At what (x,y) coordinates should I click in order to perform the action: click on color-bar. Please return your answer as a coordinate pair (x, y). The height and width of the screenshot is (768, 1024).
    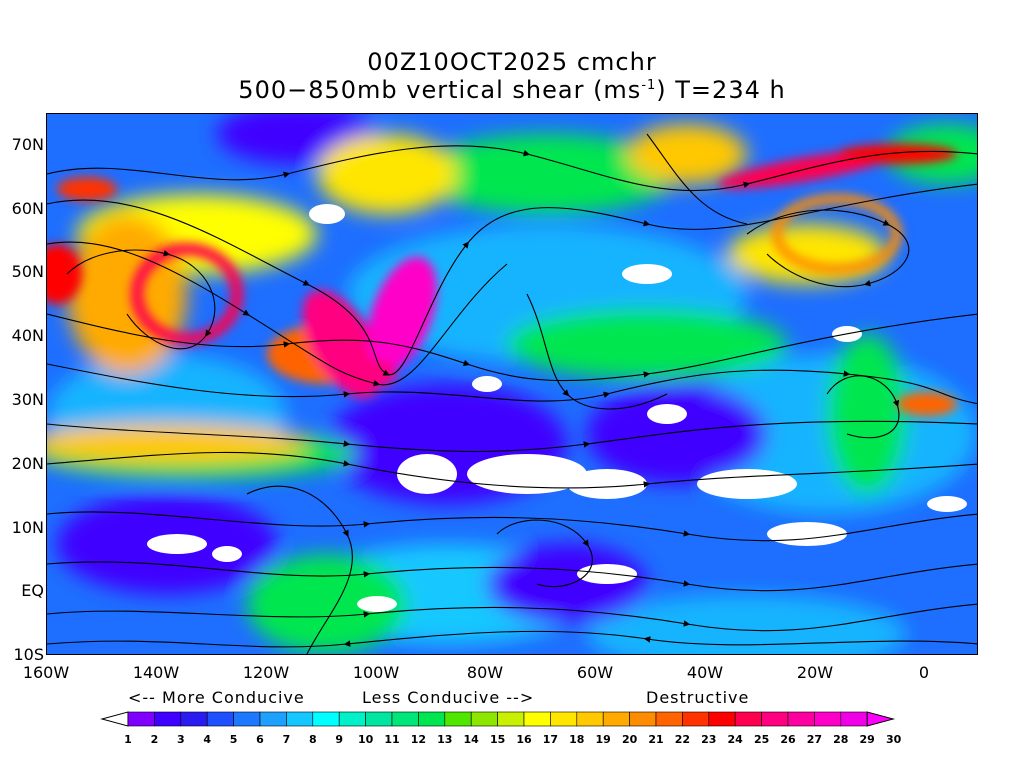
    Looking at the image, I should click on (498, 719).